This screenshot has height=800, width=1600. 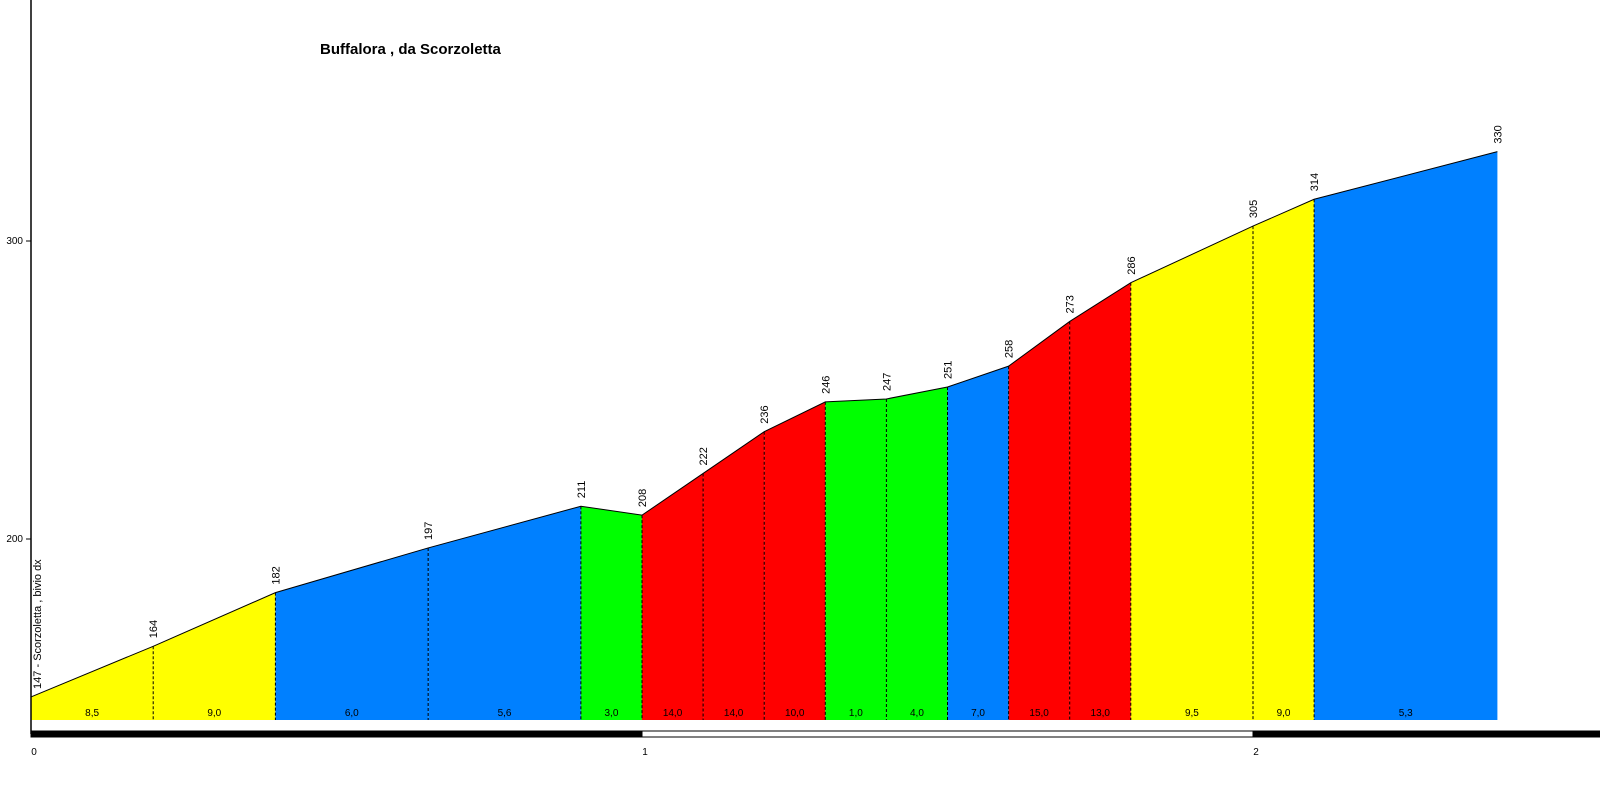 What do you see at coordinates (92, 713) in the screenshot?
I see `segment-grade-label: 8,5` at bounding box center [92, 713].